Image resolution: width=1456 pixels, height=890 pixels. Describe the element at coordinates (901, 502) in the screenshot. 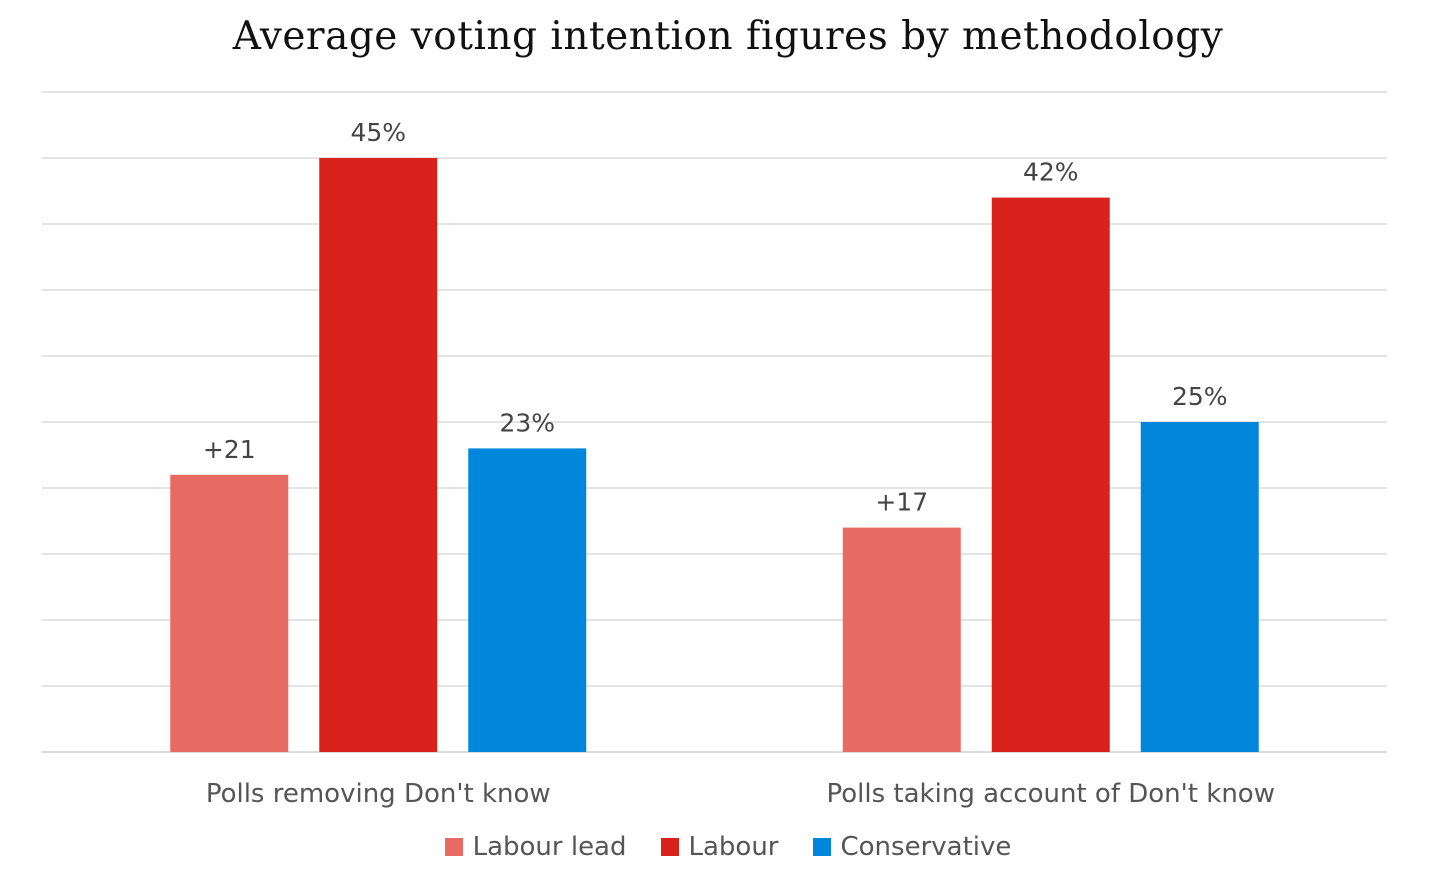

I see `data-label-labour-lead-polls-taking-account-of-don-t-know: +17` at that location.